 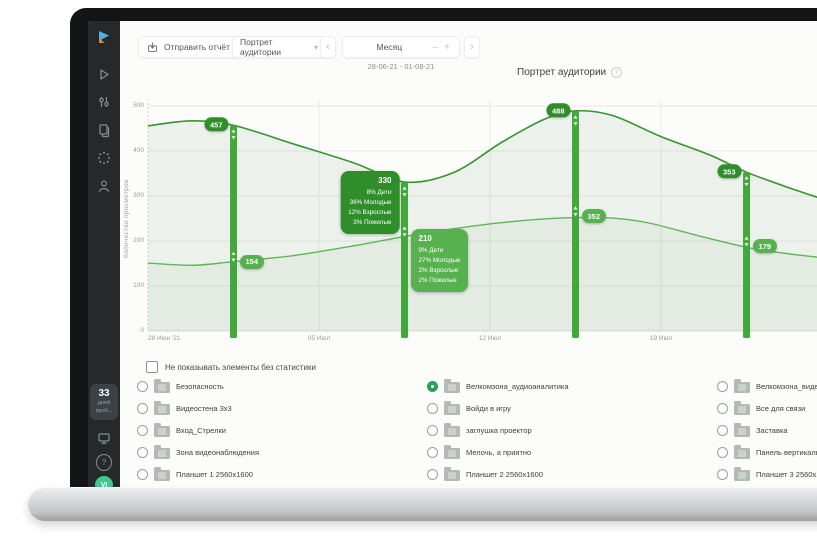 I want to click on date-range: 28-06-21 - 01-08-21, so click(x=401, y=66).